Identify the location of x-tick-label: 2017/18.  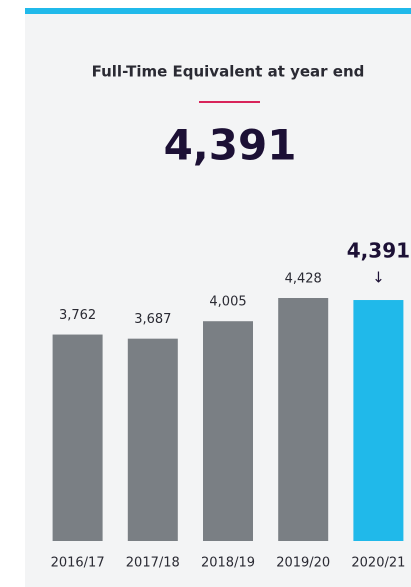
(153, 563).